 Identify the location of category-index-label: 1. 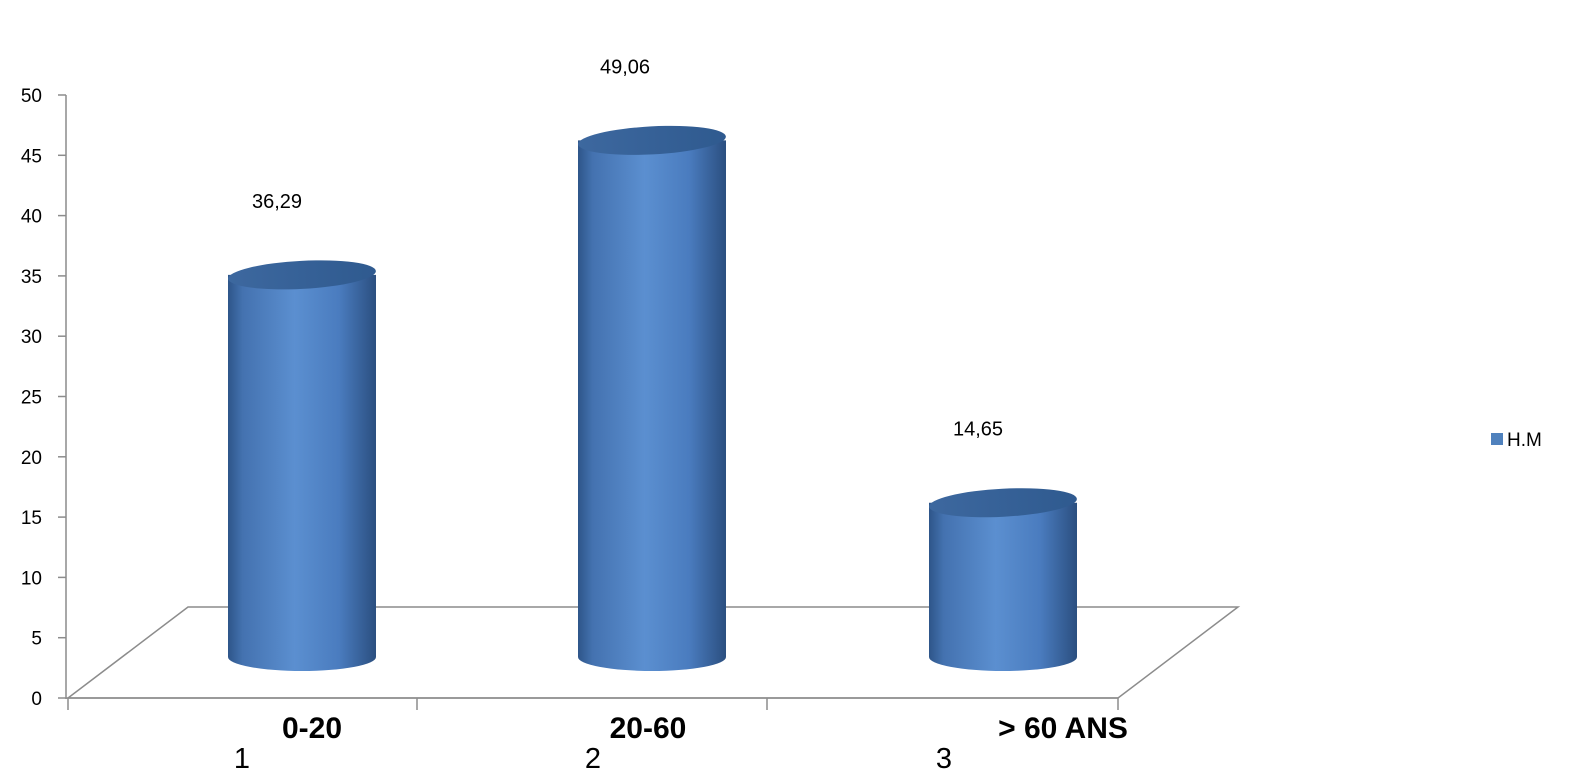
(242, 759).